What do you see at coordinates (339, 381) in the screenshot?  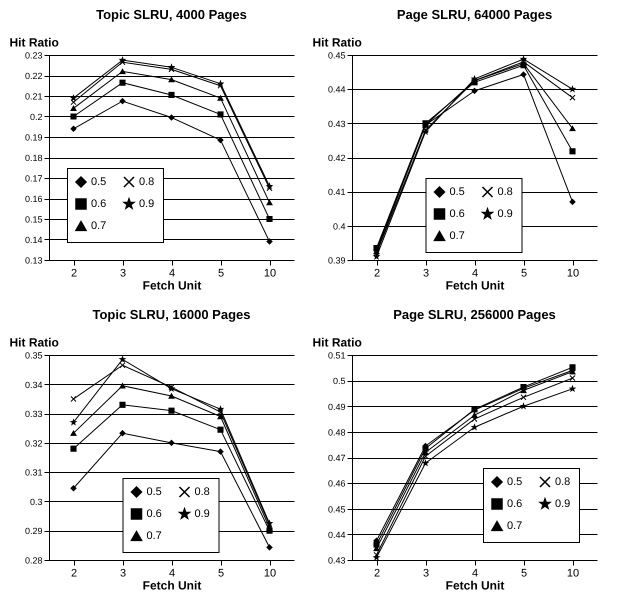 I see `y-tick-label: 0.5` at bounding box center [339, 381].